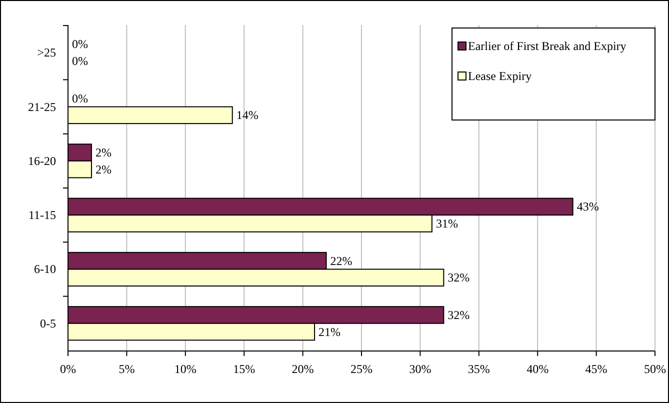 Image resolution: width=669 pixels, height=403 pixels. What do you see at coordinates (500, 76) in the screenshot?
I see `legend-label: Lease Expiry` at bounding box center [500, 76].